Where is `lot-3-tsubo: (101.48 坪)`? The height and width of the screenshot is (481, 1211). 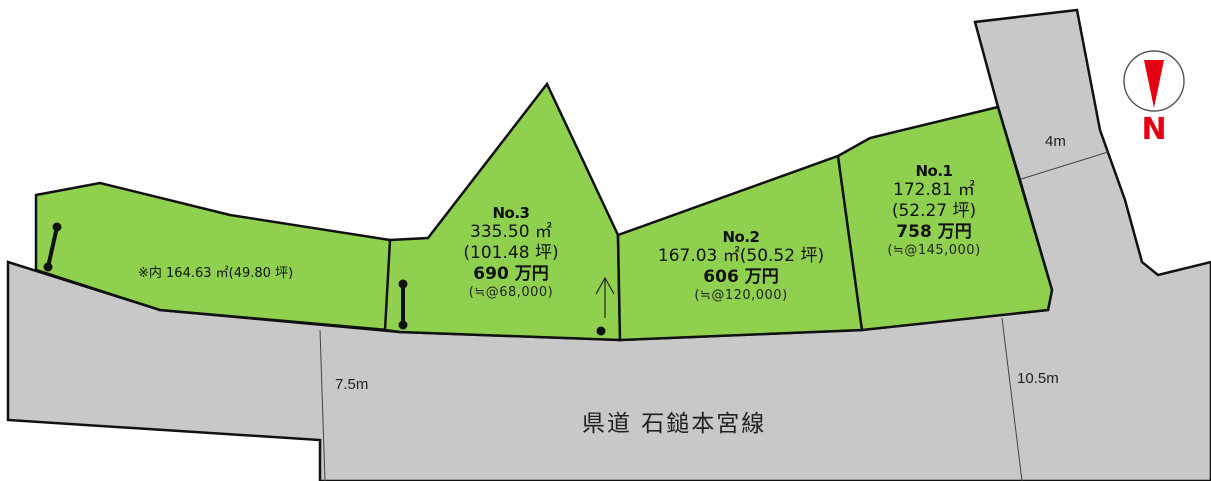
lot-3-tsubo: (101.48 坪) is located at coordinates (511, 253).